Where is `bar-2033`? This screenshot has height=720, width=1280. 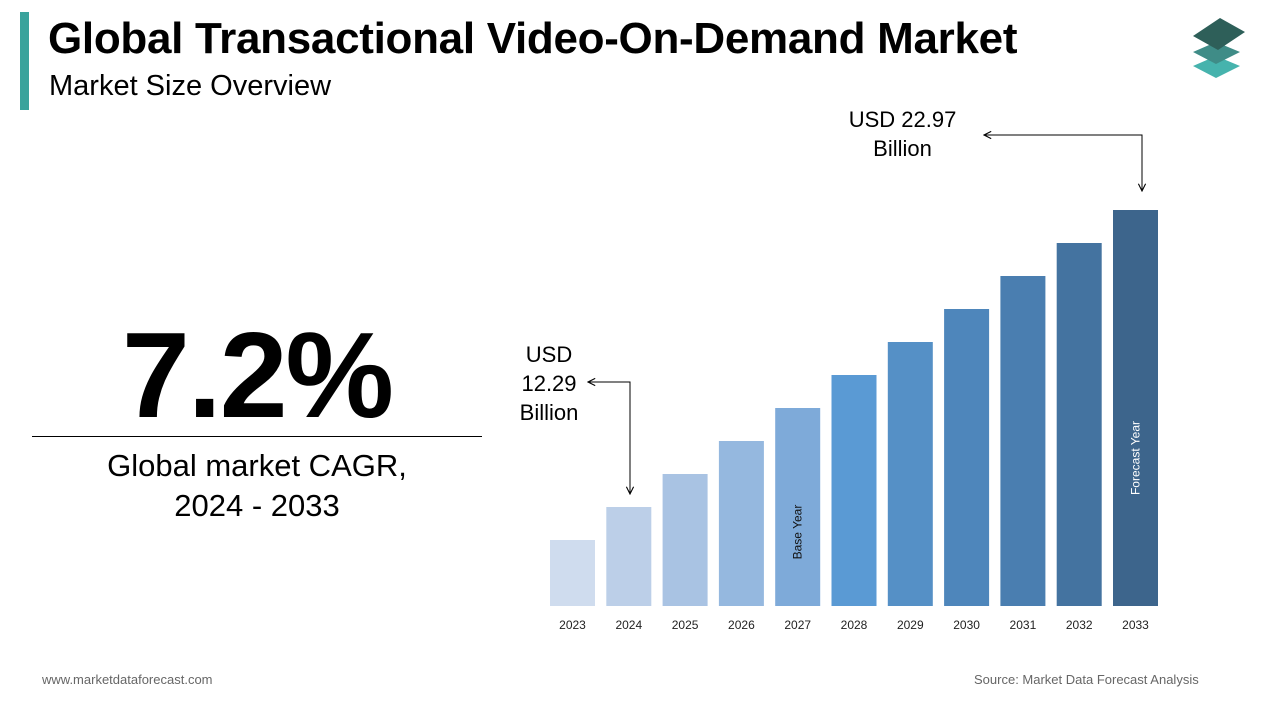 bar-2033 is located at coordinates (1135, 408).